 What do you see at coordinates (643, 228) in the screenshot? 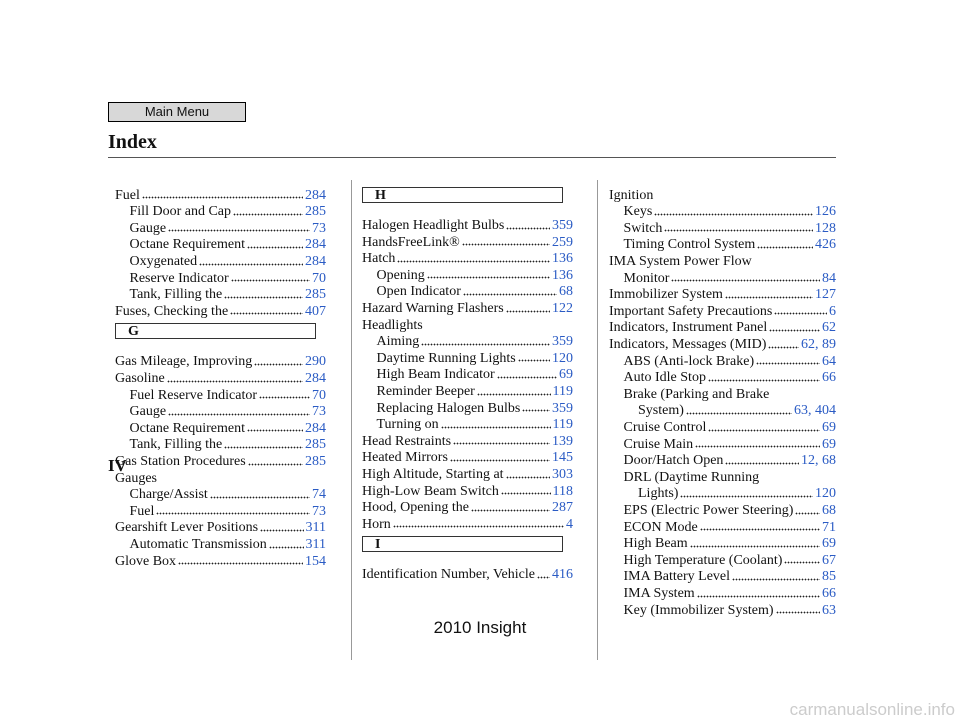
I see `index-term: Switch` at bounding box center [643, 228].